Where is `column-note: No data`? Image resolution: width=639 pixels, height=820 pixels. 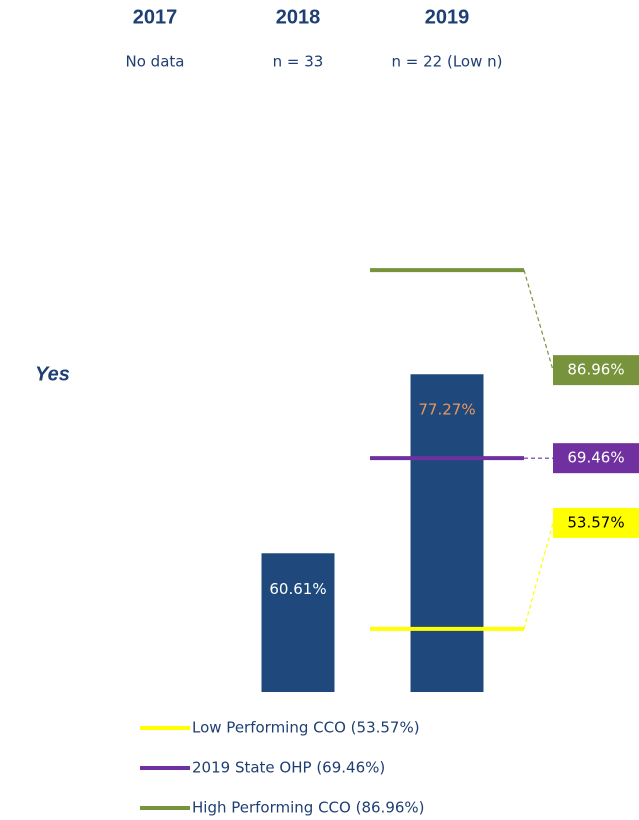 column-note: No data is located at coordinates (155, 62).